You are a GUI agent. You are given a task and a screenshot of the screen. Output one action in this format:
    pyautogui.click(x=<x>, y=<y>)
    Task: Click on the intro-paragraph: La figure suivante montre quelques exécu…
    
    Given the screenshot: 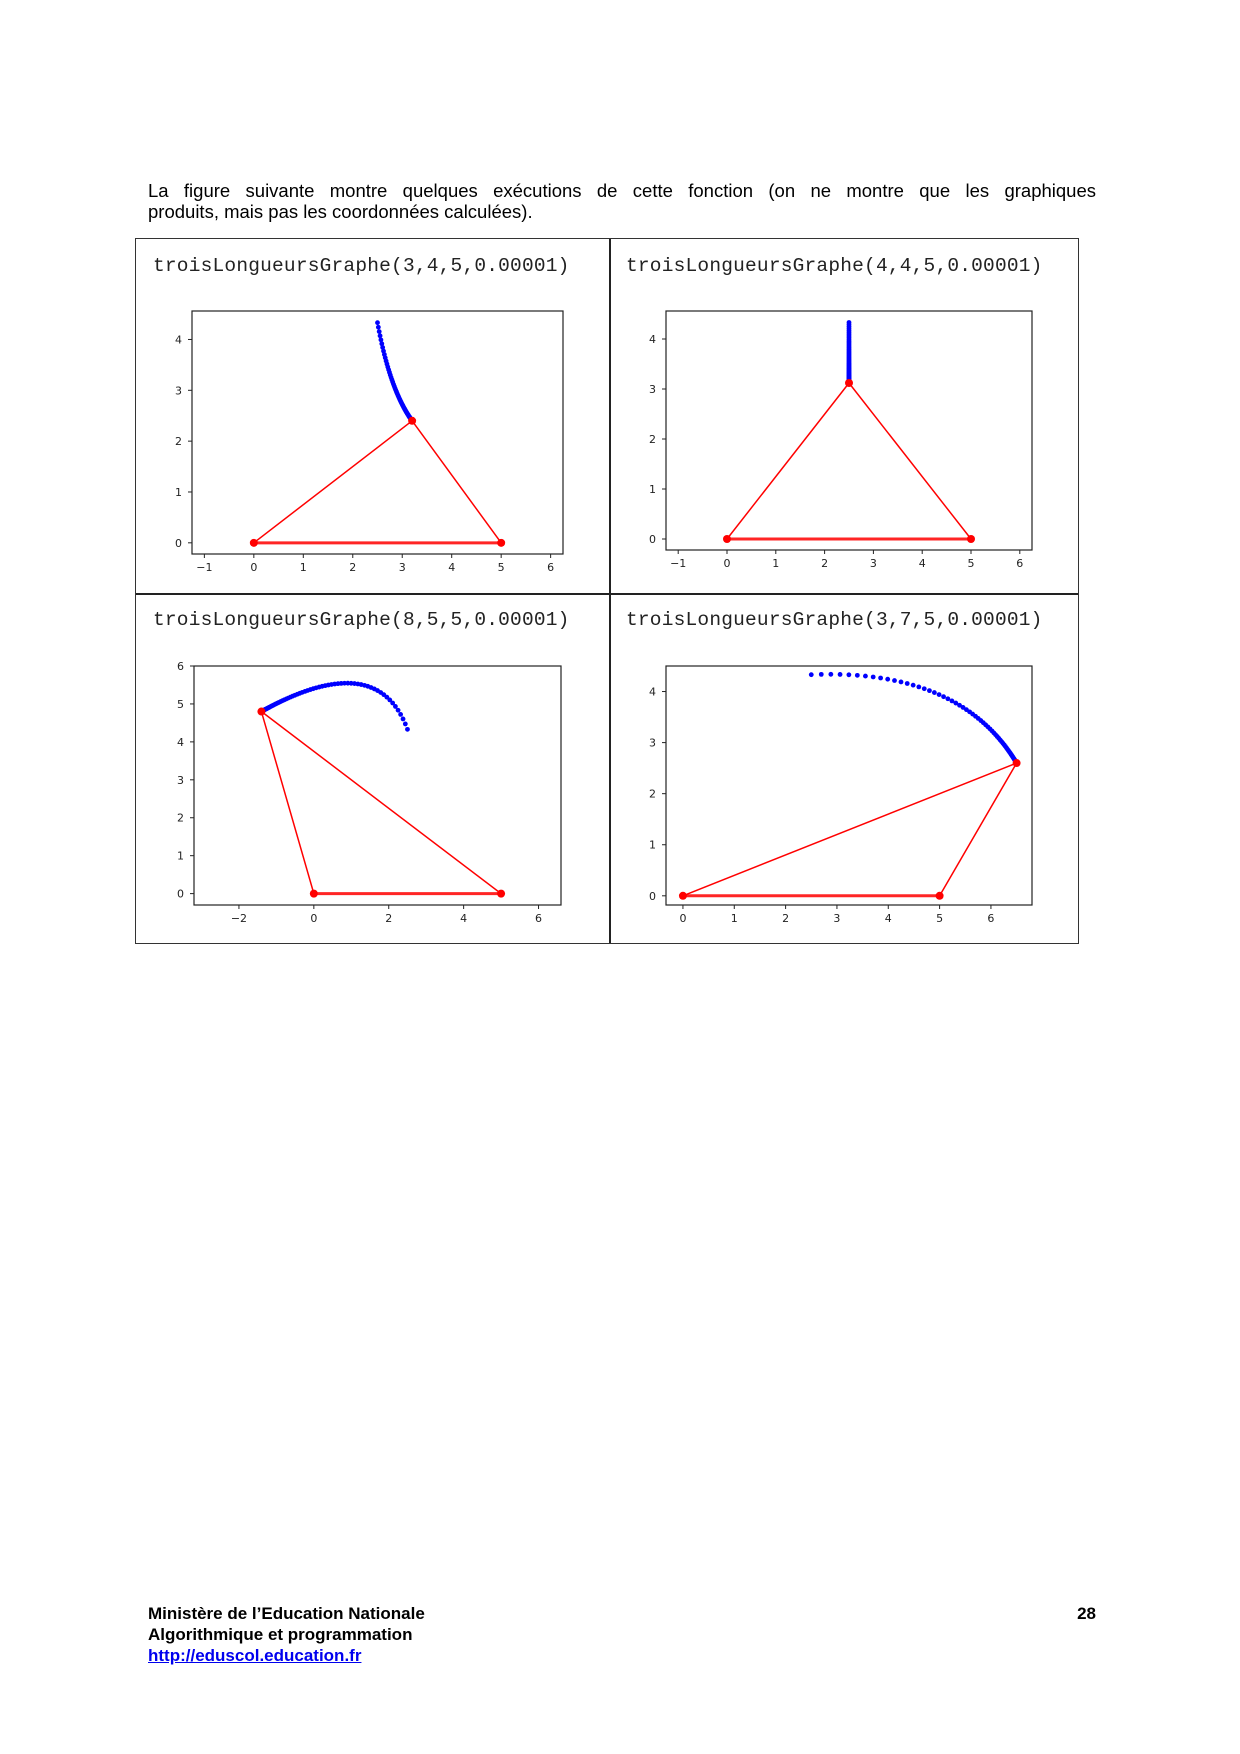 What is the action you would take?
    pyautogui.click(x=622, y=201)
    